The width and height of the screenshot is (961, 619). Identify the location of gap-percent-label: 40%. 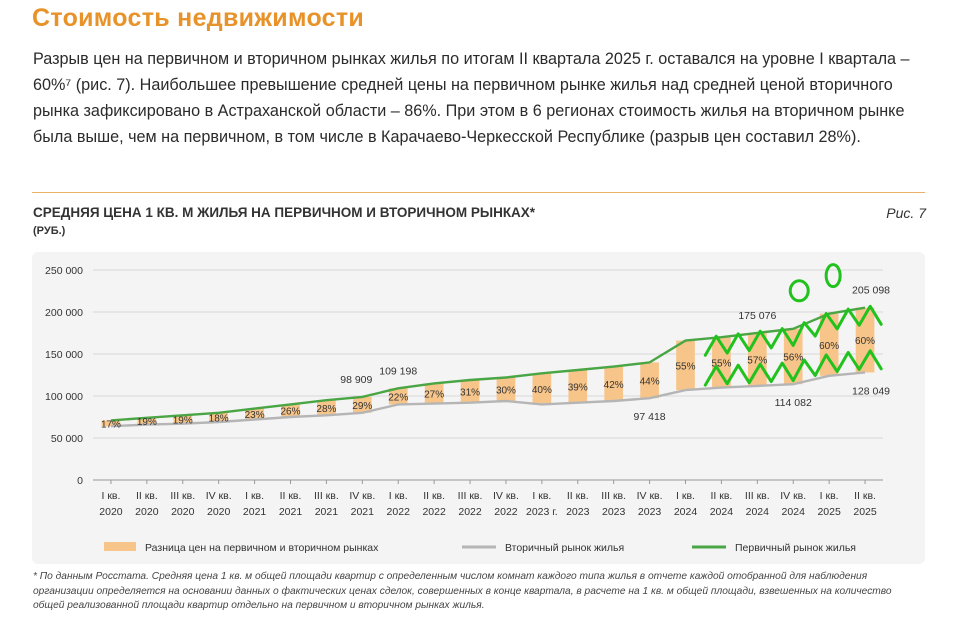
(542, 390).